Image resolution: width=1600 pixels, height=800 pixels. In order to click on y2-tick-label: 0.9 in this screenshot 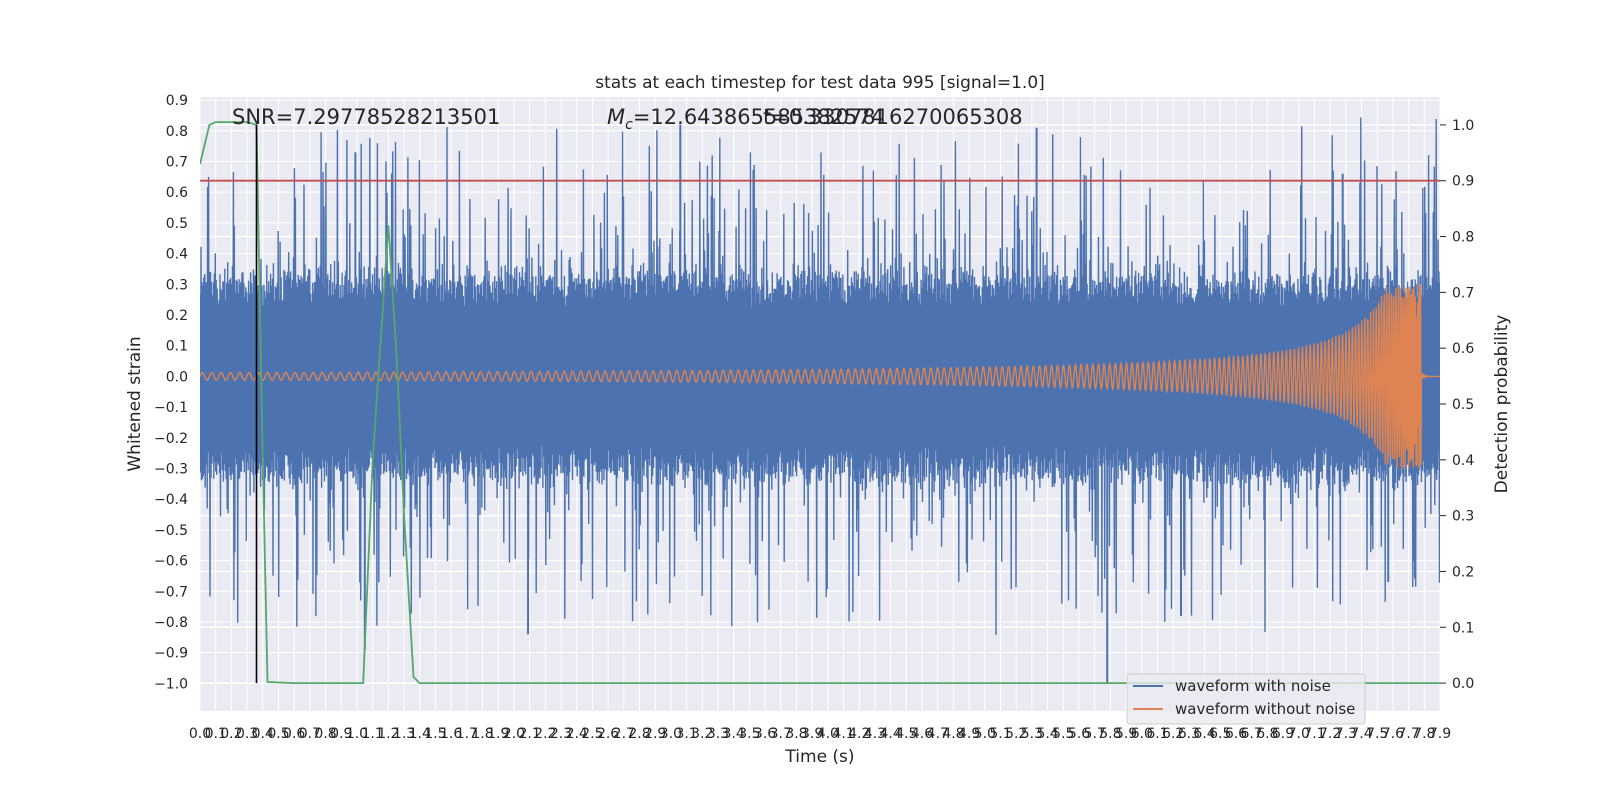, I will do `click(1463, 182)`.